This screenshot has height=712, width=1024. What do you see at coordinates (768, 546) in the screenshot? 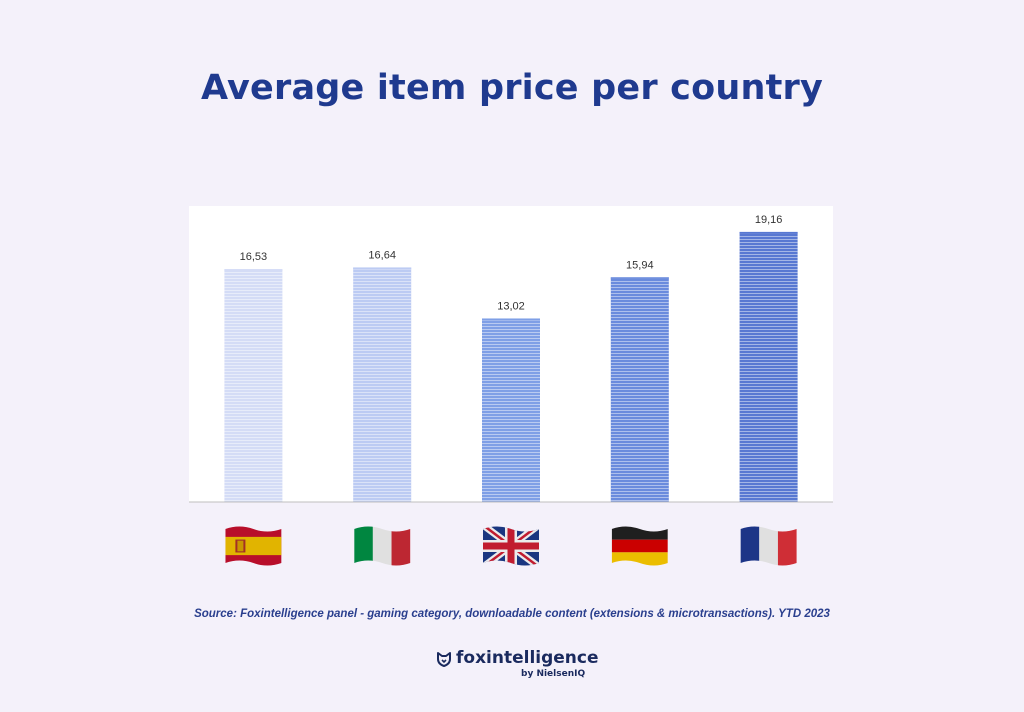
I see `france-flag-icon` at bounding box center [768, 546].